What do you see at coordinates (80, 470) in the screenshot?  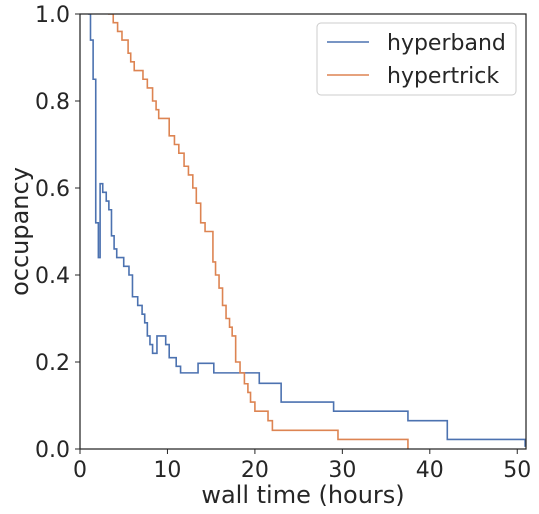 I see `x-tick-label: 0` at bounding box center [80, 470].